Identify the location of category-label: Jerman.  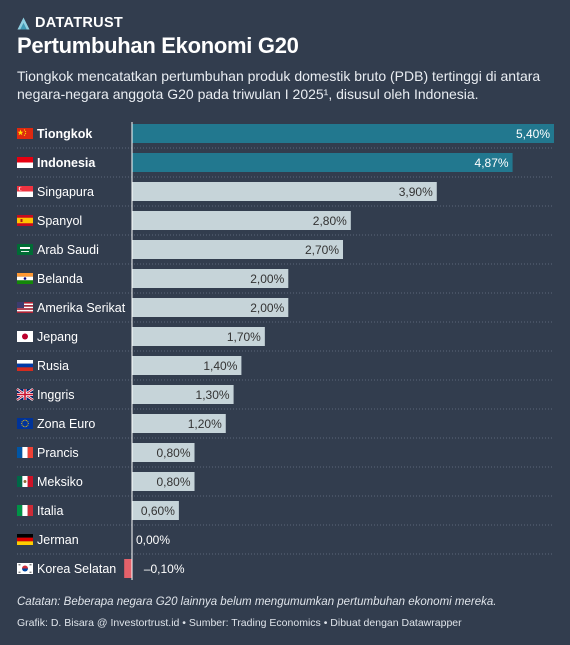
(58, 540).